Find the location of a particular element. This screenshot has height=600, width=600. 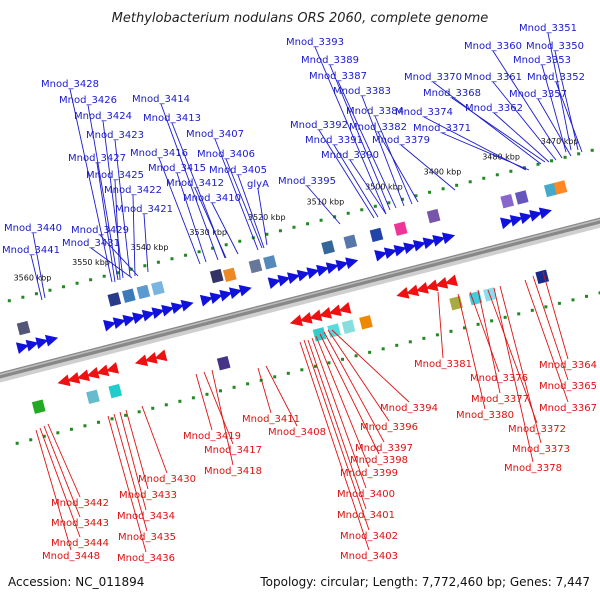

forward-gene-label: Mnod_3423 is located at coordinates (115, 135).